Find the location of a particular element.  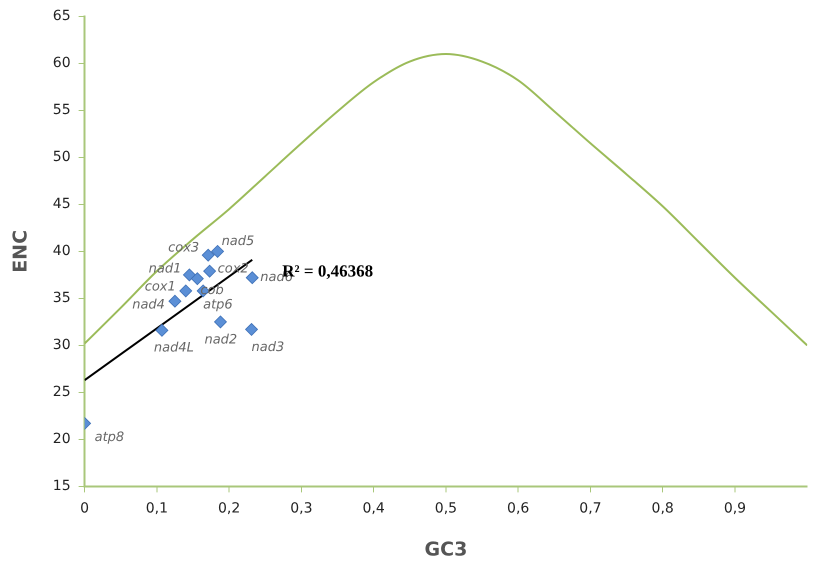

y-tick-label: 35 is located at coordinates (61, 298).